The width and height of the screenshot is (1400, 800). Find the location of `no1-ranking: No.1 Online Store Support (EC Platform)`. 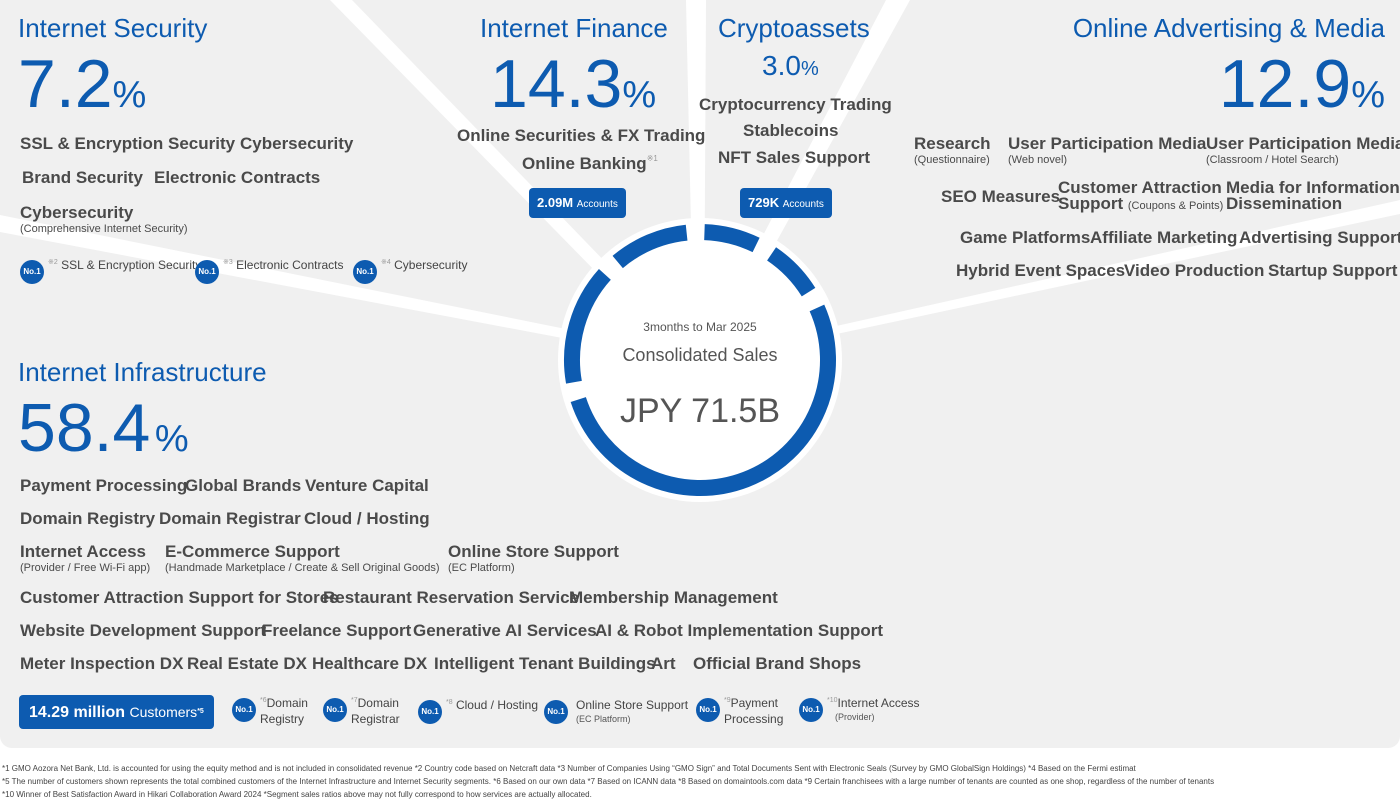

no1-ranking: No.1 Online Store Support (EC Platform) is located at coordinates (616, 711).